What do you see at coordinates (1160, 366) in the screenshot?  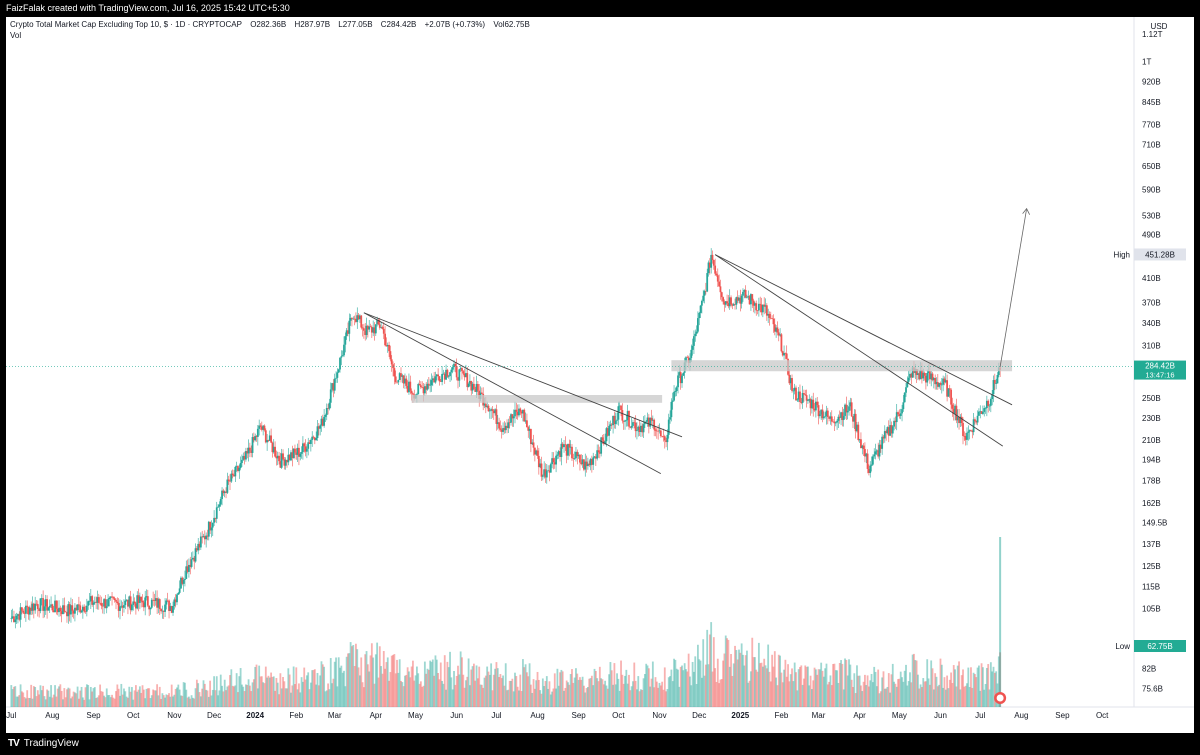 I see `current-price-label: 284.42B` at bounding box center [1160, 366].